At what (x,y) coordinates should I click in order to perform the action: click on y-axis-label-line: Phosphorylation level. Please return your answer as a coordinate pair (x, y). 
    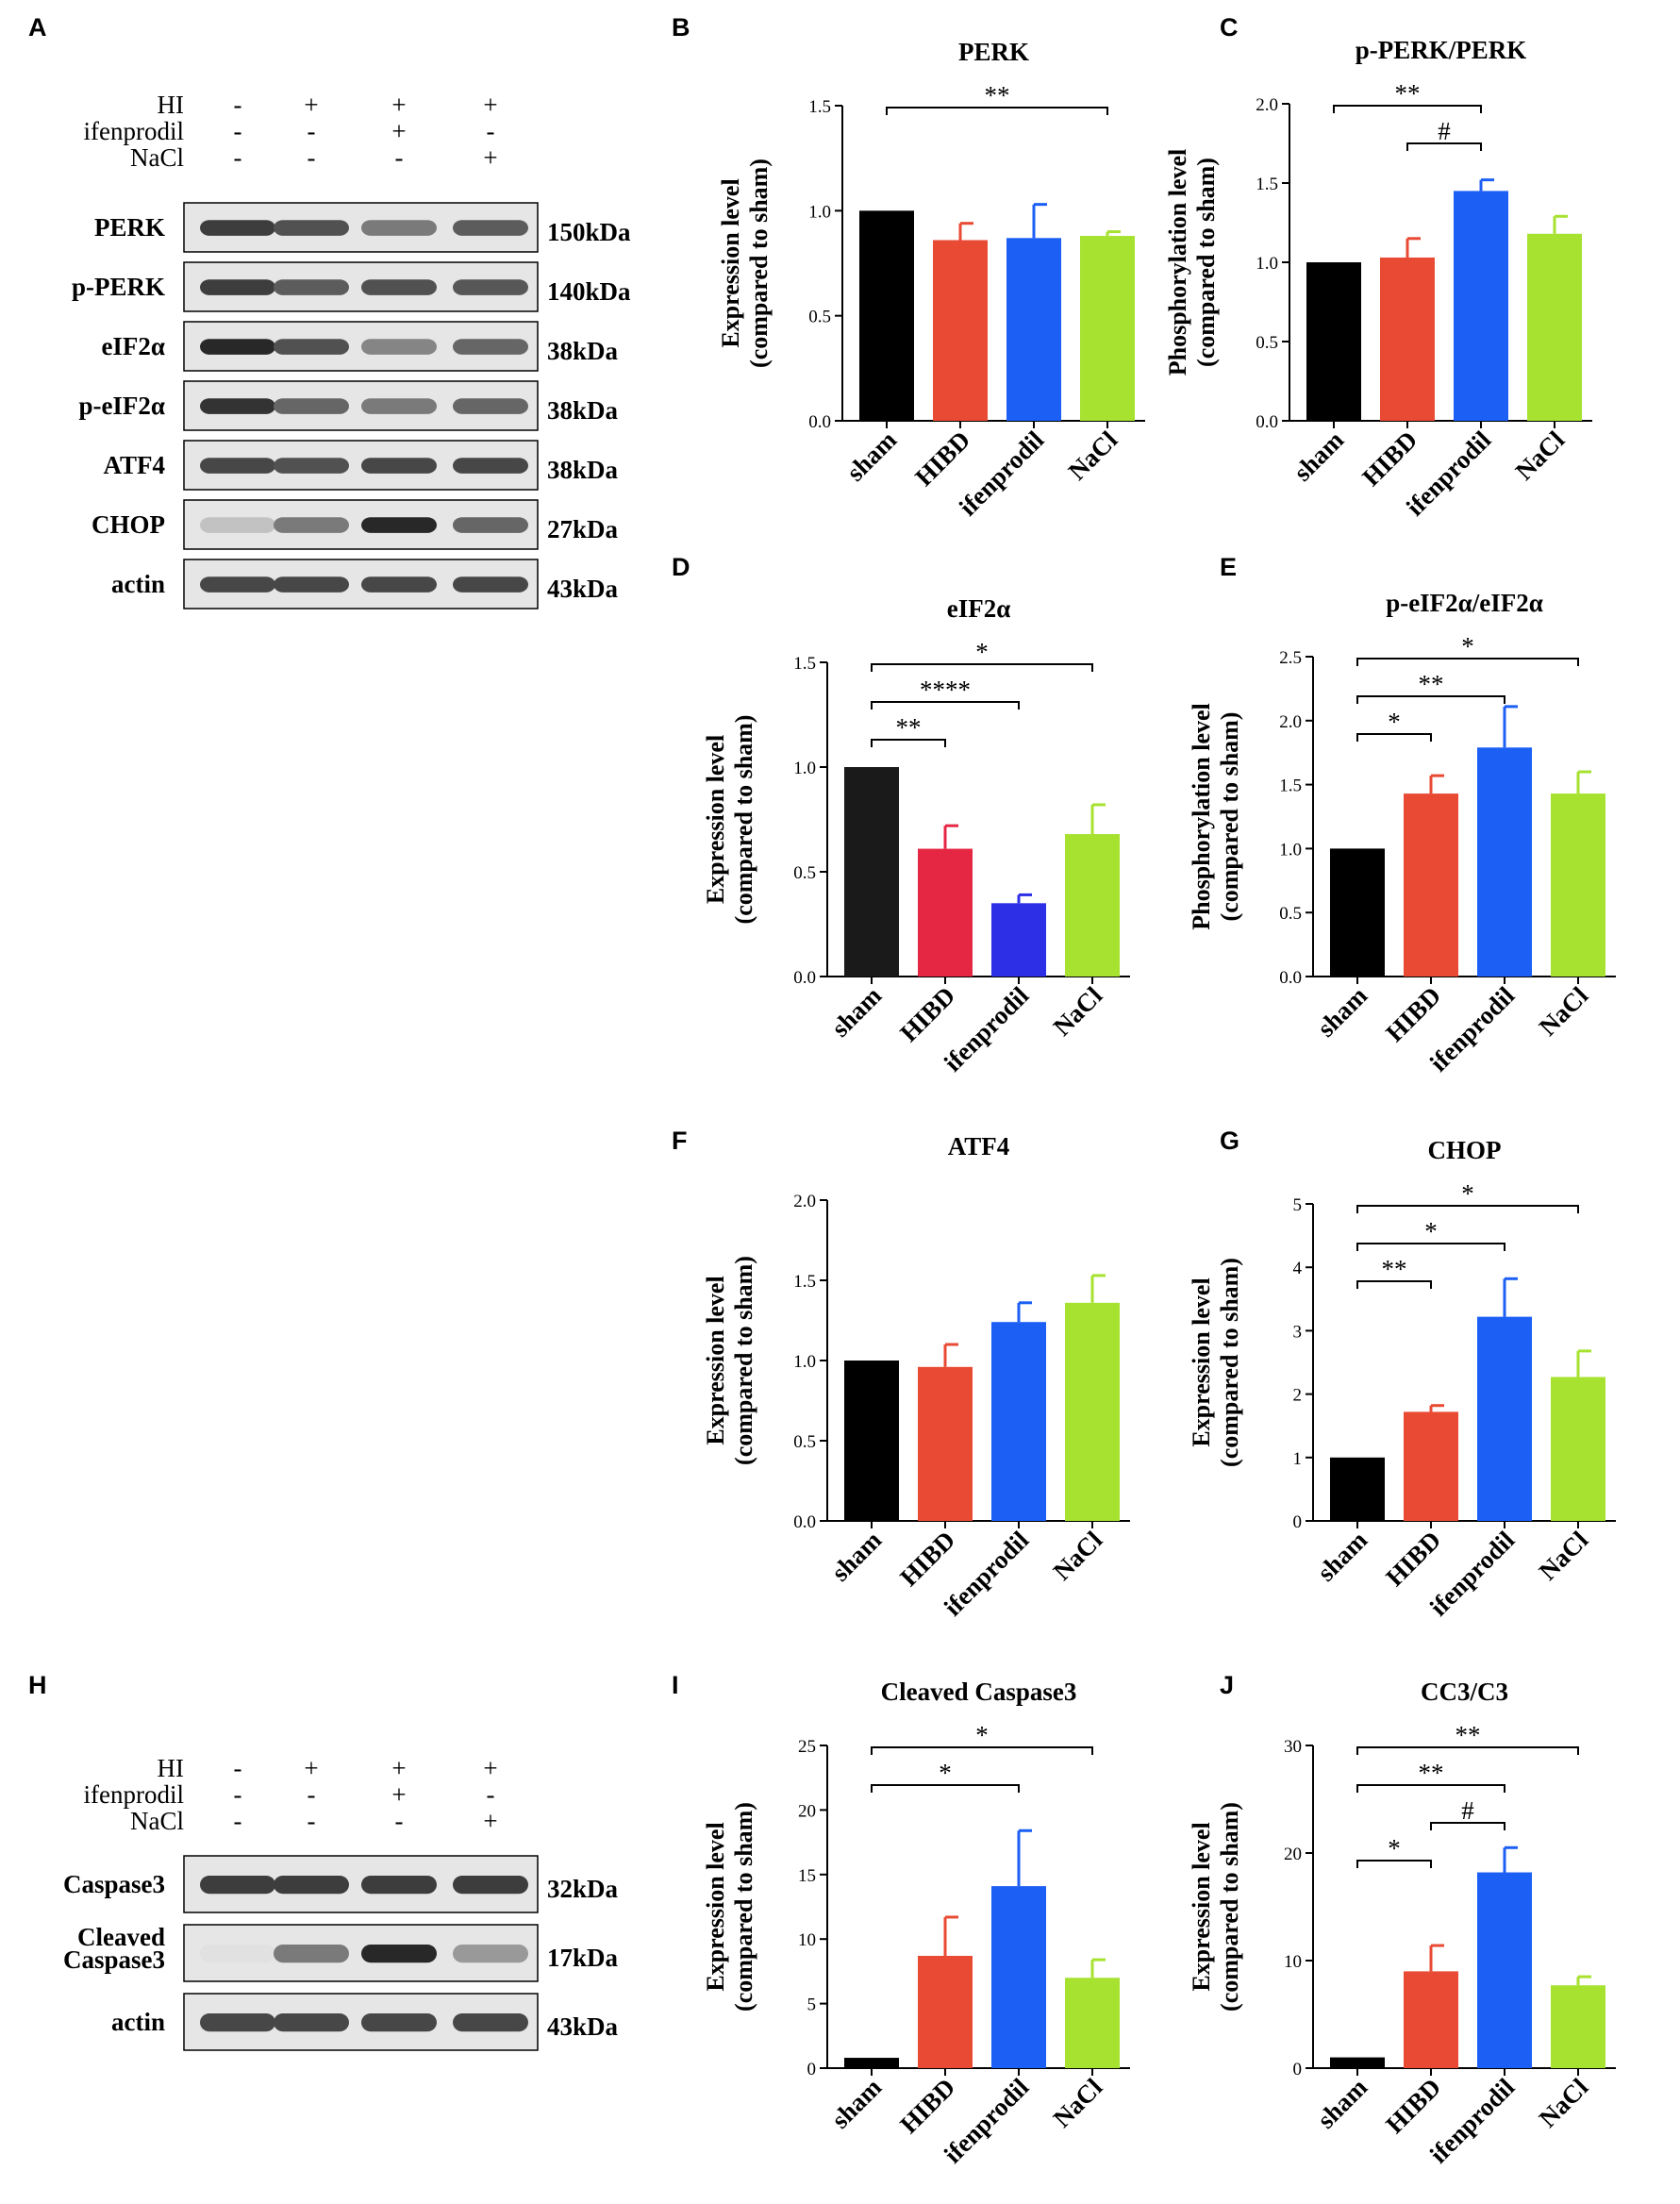
    Looking at the image, I should click on (1177, 262).